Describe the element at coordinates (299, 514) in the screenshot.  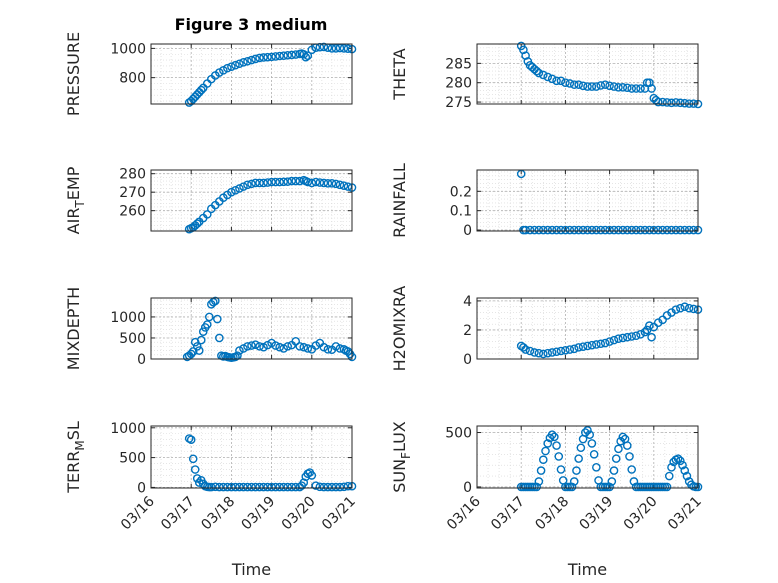
I see `x-tick-label: 03/20` at that location.